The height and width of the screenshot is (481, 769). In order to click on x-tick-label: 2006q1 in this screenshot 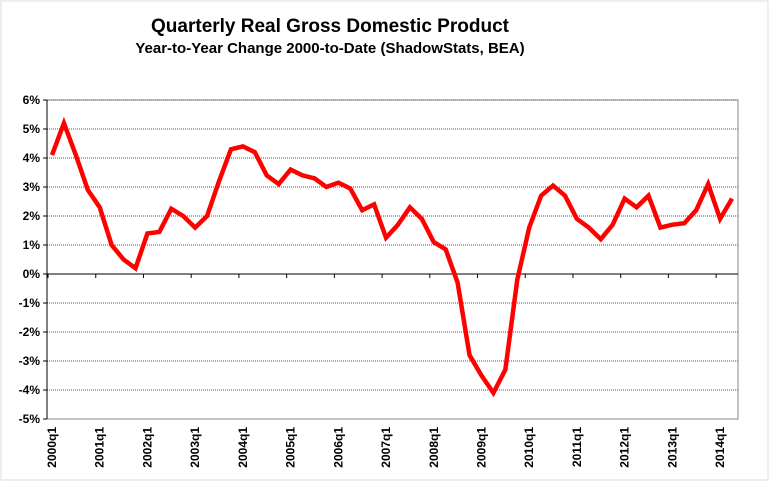, I will do `click(338, 447)`.